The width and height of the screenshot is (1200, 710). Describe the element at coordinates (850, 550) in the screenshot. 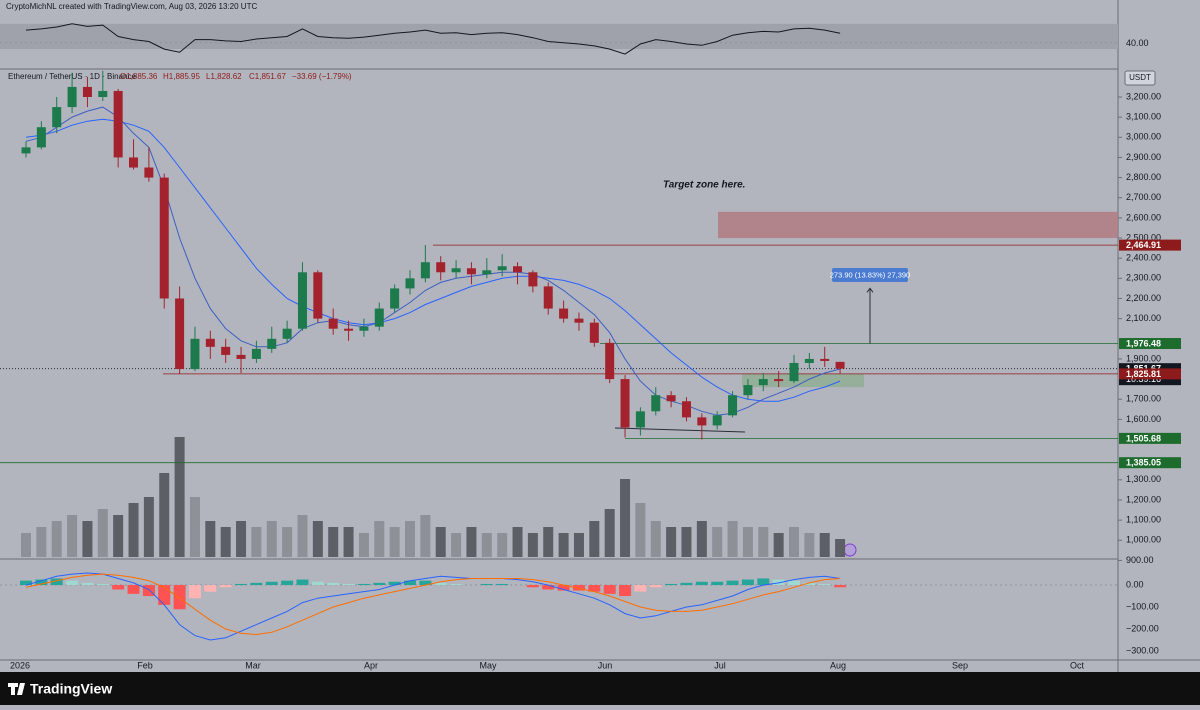

I see `event-icon` at that location.